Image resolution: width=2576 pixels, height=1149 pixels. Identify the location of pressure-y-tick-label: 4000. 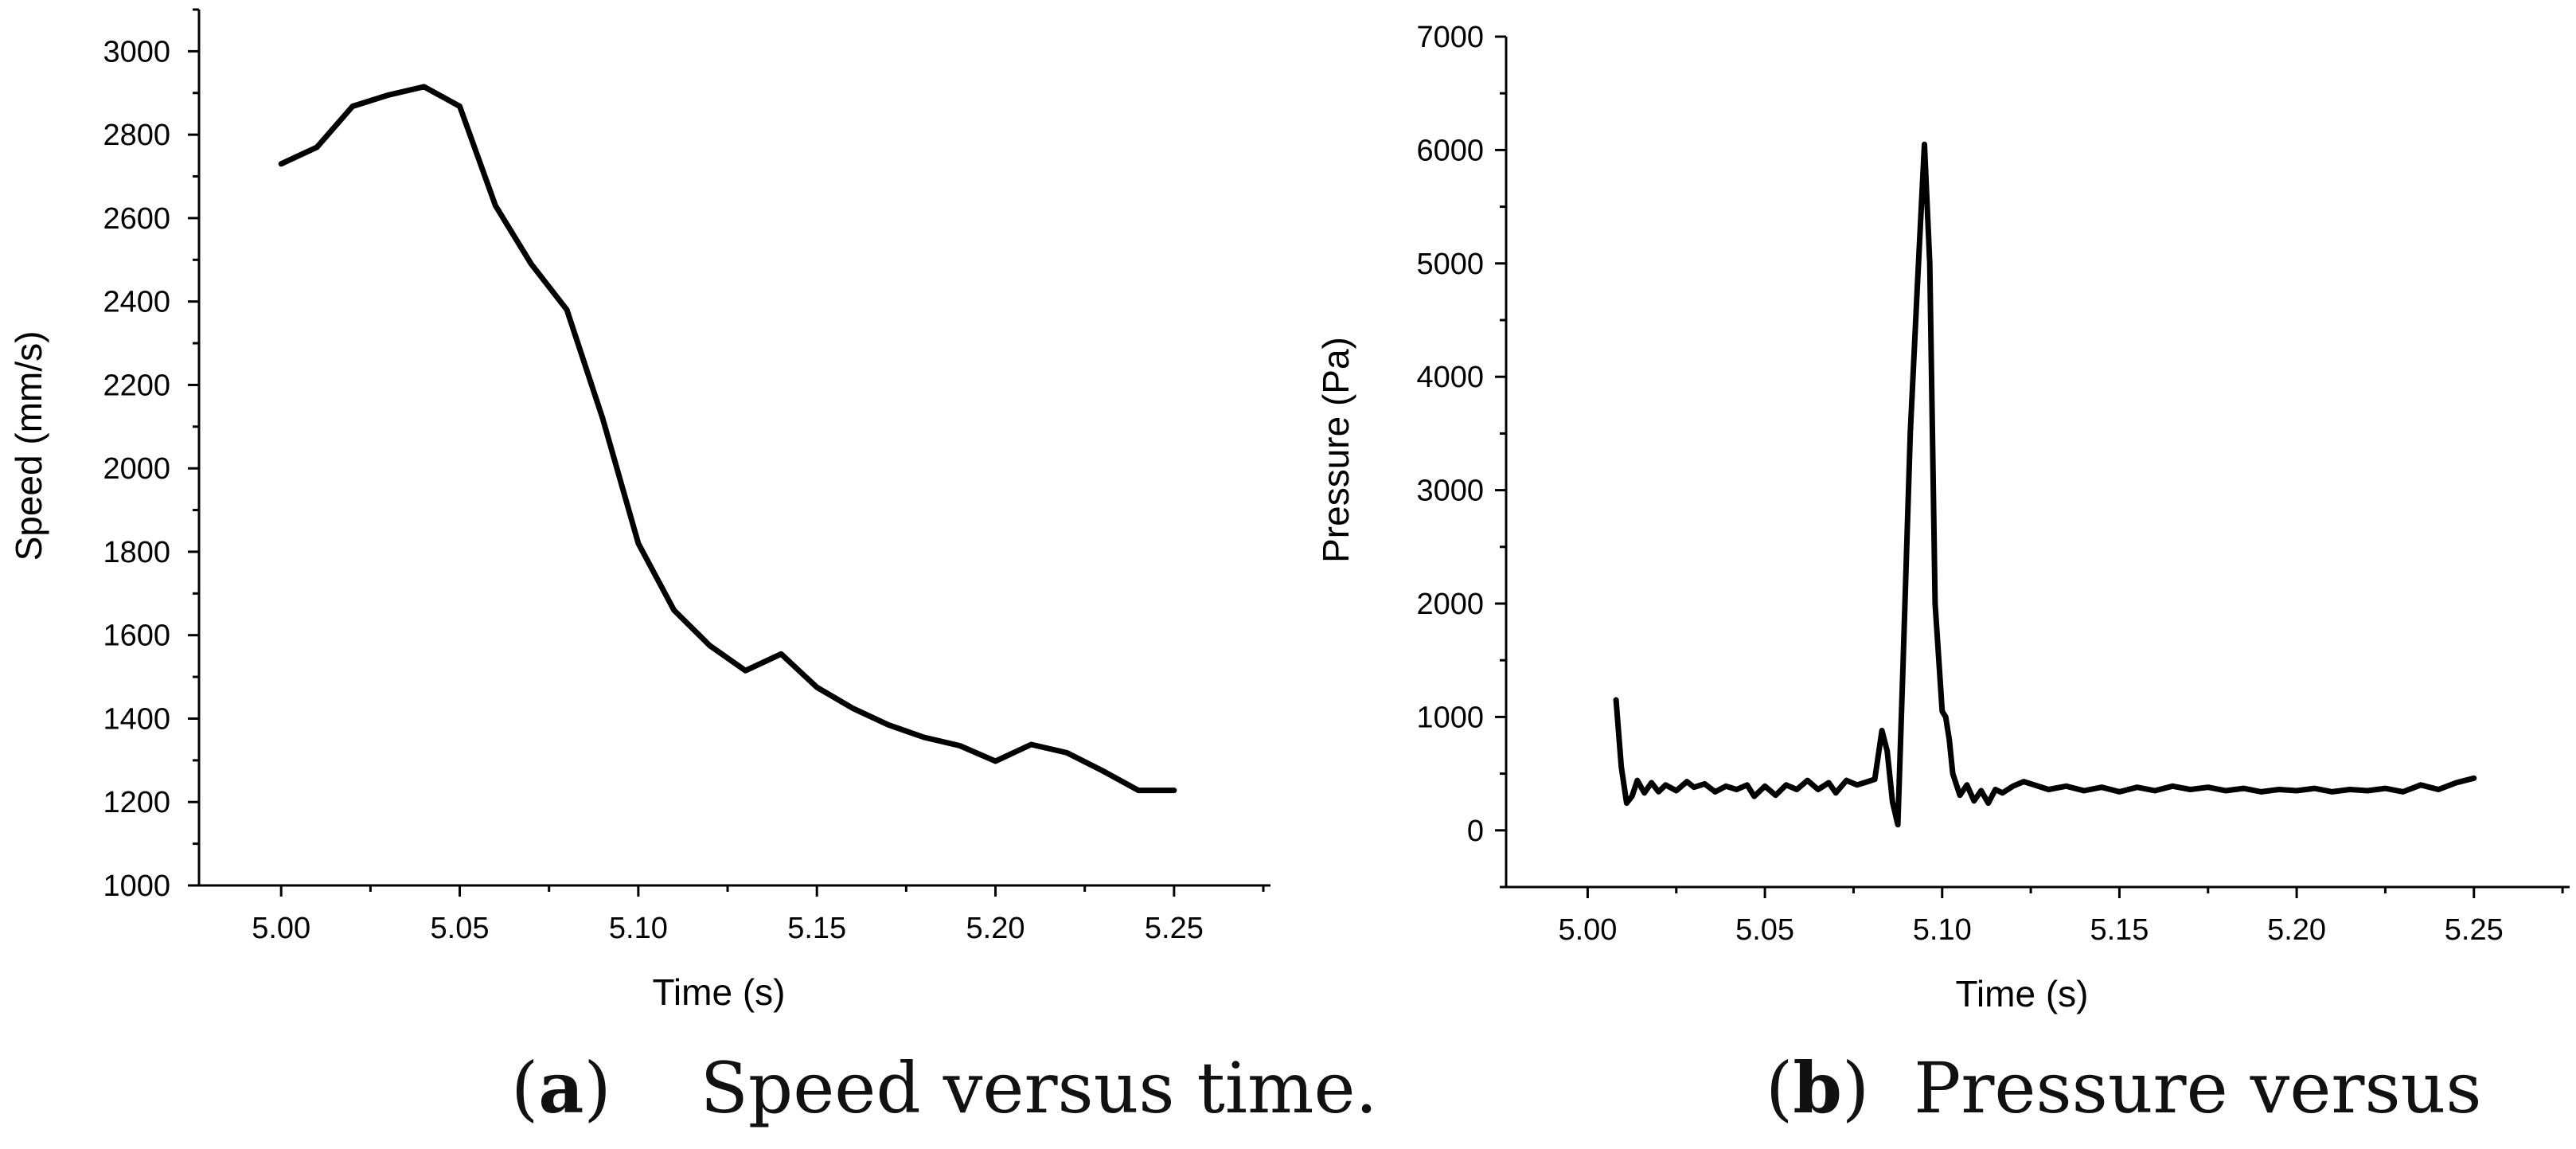
(1450, 377).